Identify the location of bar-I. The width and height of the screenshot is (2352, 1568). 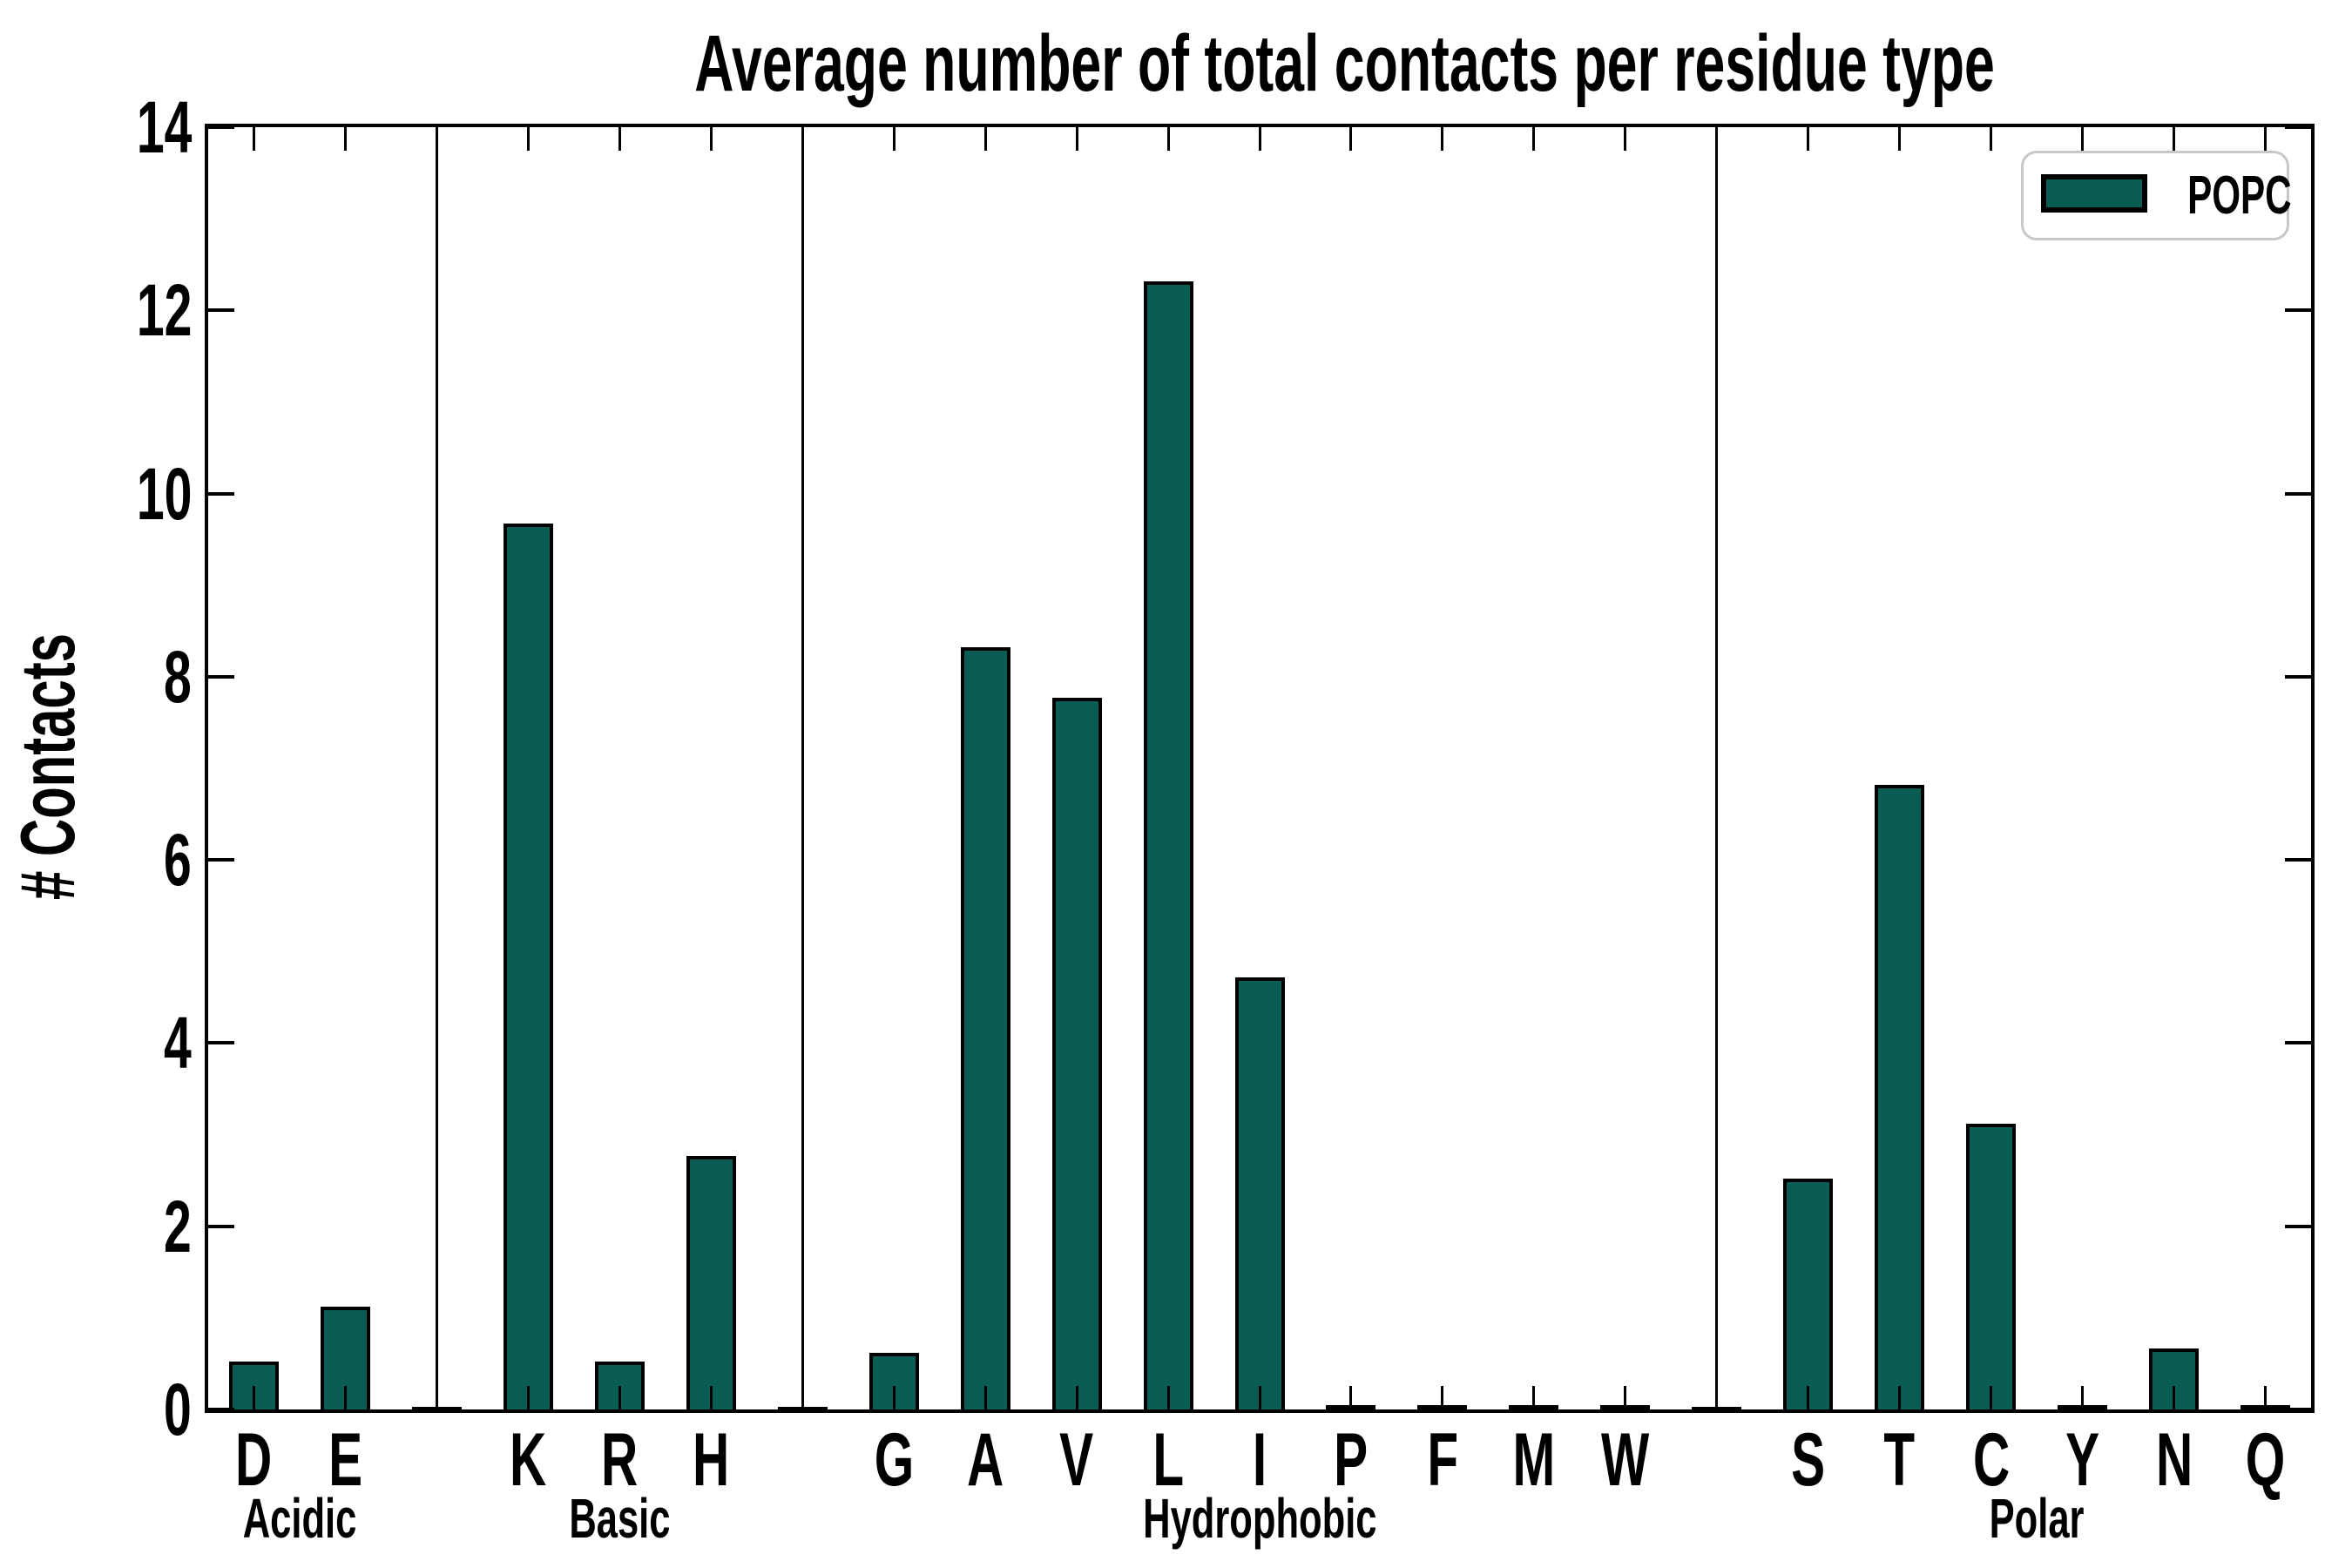
(1260, 1193).